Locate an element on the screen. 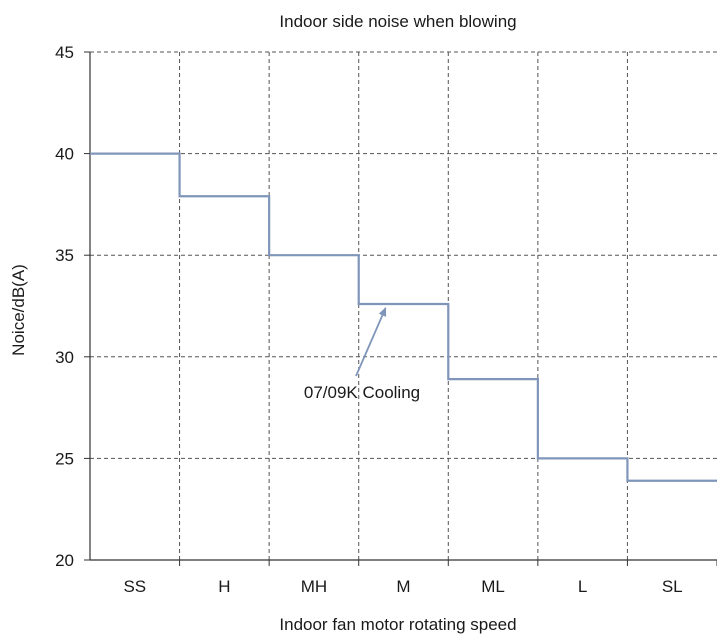 The width and height of the screenshot is (717, 643). annotation-layer is located at coordinates (371, 342).